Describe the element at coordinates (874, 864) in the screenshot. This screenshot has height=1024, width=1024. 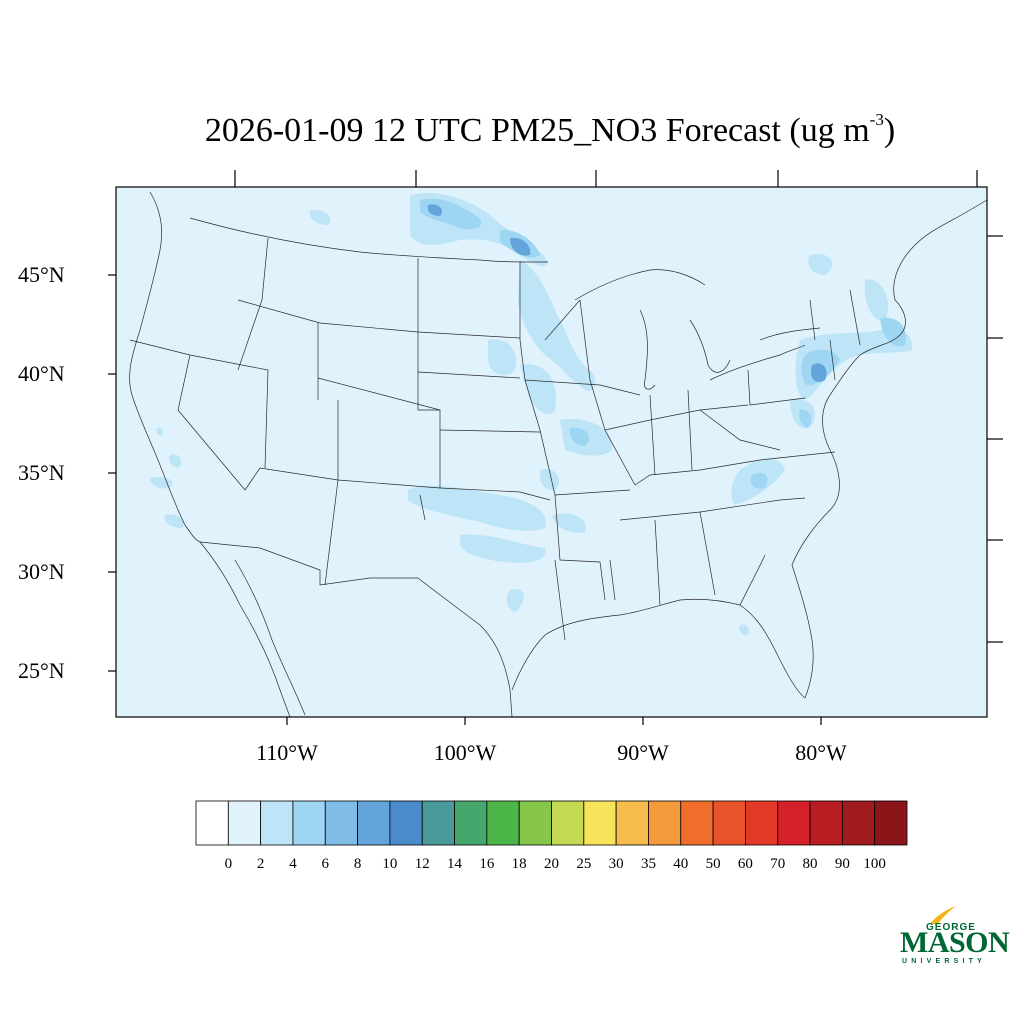
I see `colorbar-level-label: 100` at that location.